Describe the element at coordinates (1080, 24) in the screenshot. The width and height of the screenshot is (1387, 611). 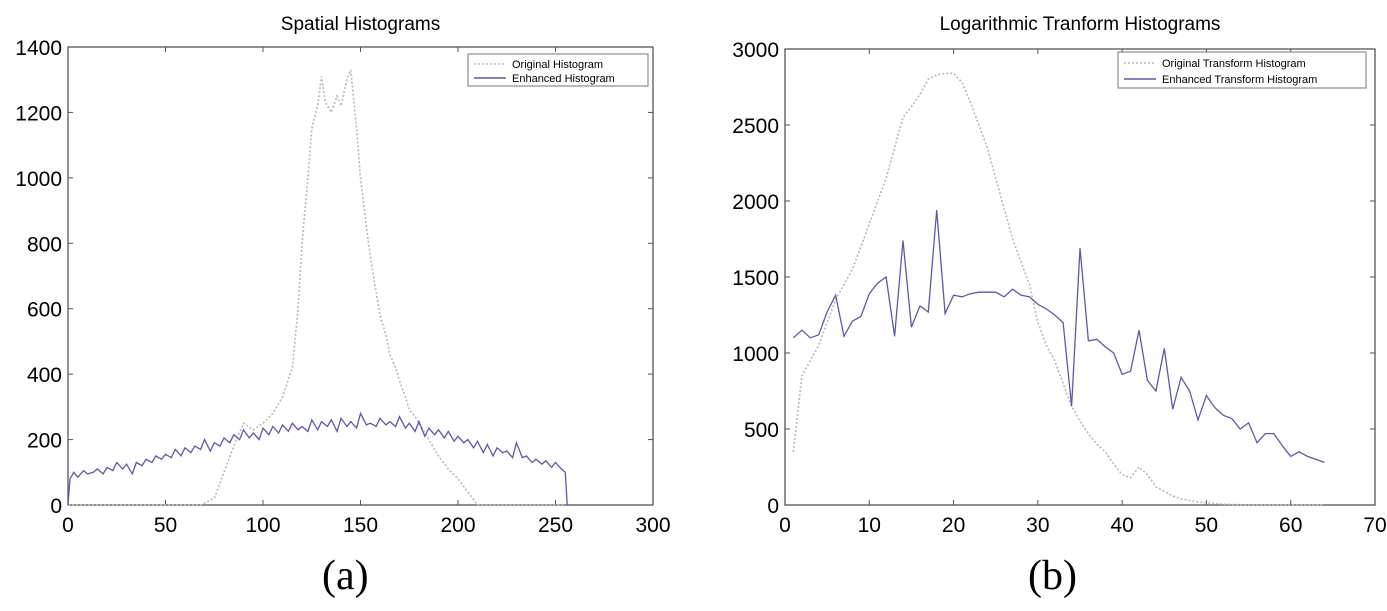
I see `chart-title: Logarithmic Tranform Histograms` at that location.